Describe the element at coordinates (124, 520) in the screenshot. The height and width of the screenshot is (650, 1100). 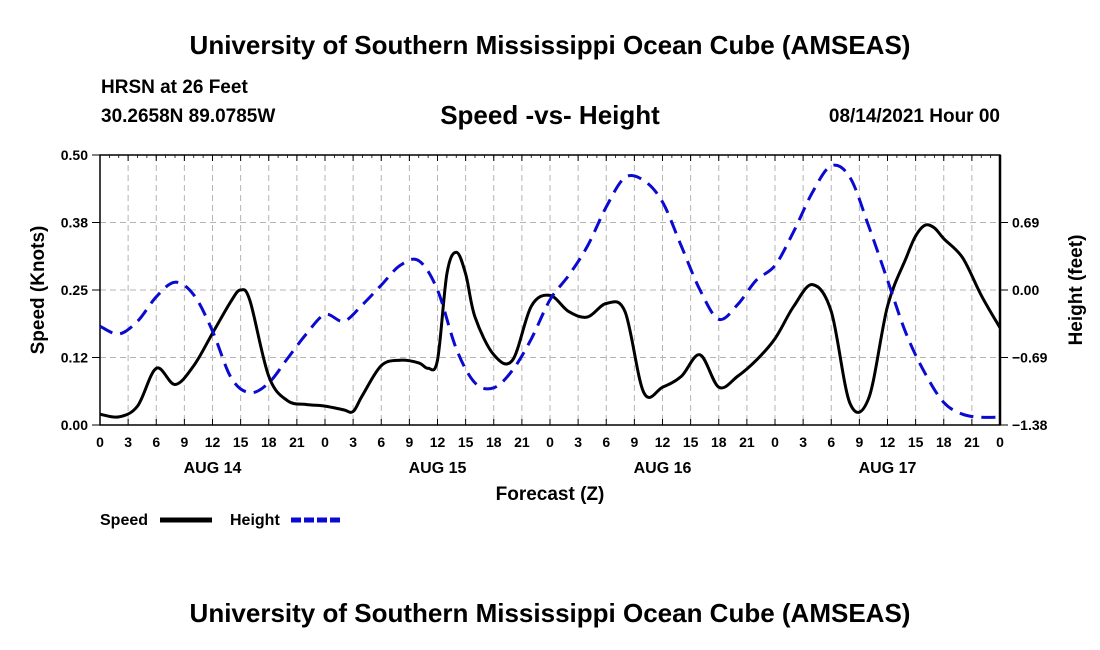
I see `legend-label-speed: Speed` at that location.